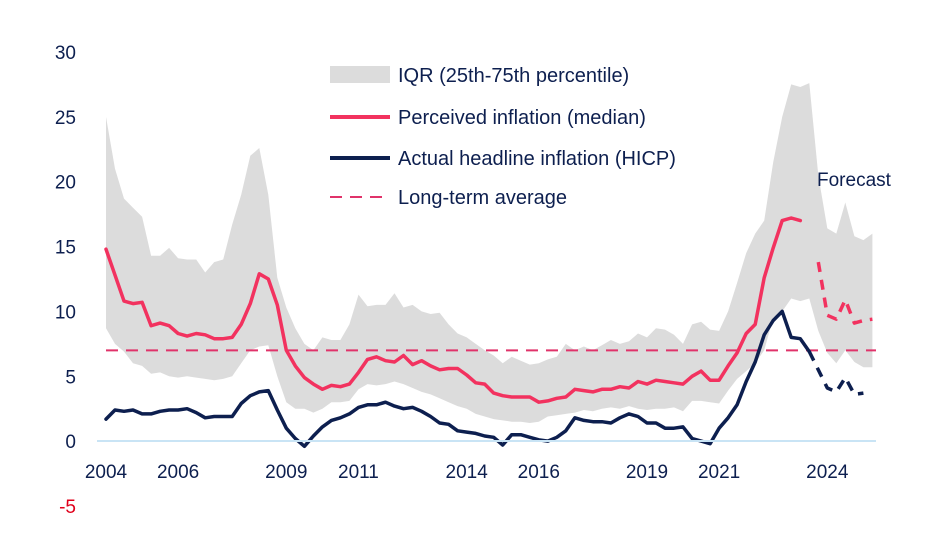 This screenshot has width=935, height=538. What do you see at coordinates (482, 198) in the screenshot?
I see `legend-average-label: Long-term average` at bounding box center [482, 198].